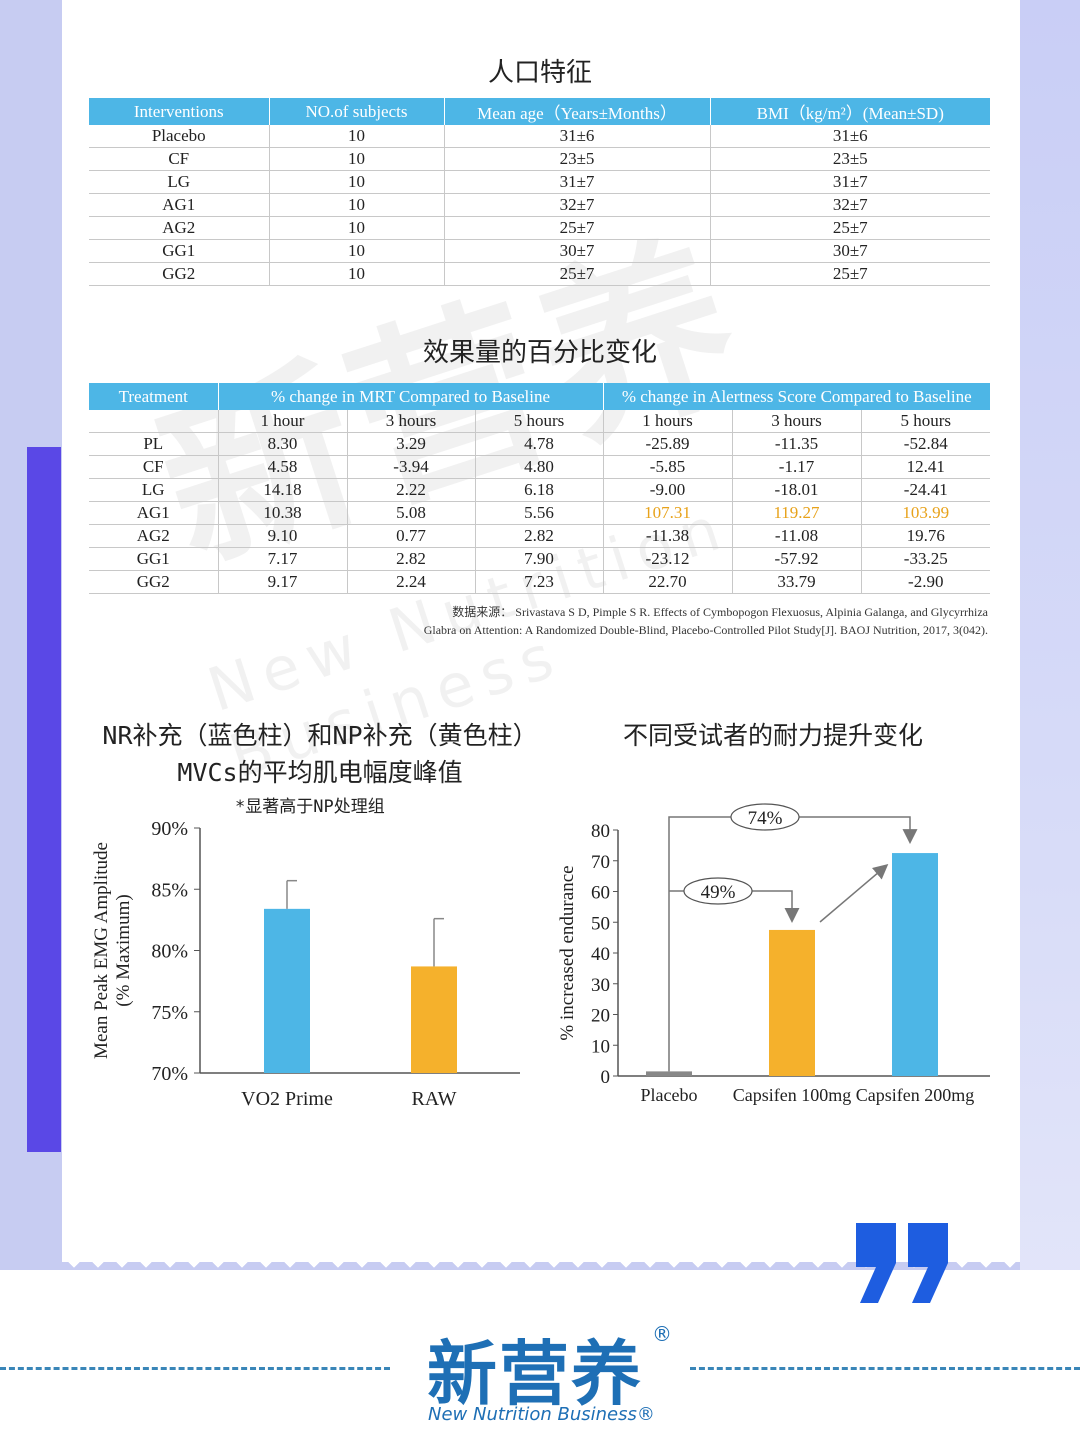  What do you see at coordinates (283, 536) in the screenshot?
I see `table-cell: 9.10` at bounding box center [283, 536].